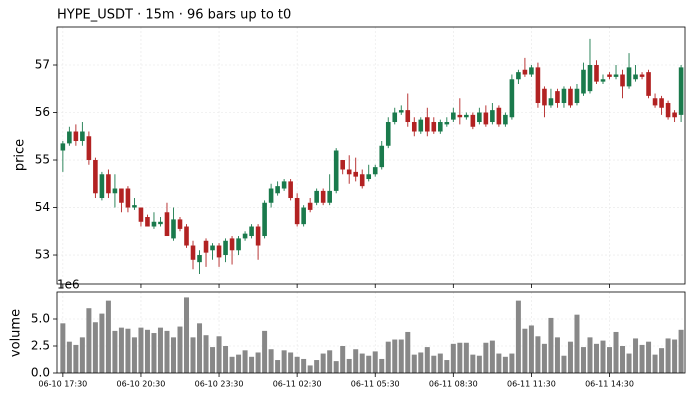 Image resolution: width=693 pixels, height=400 pixels. I want to click on chart-title: HYPE_USDT · 15m · 96 bars up to t0, so click(174, 15).